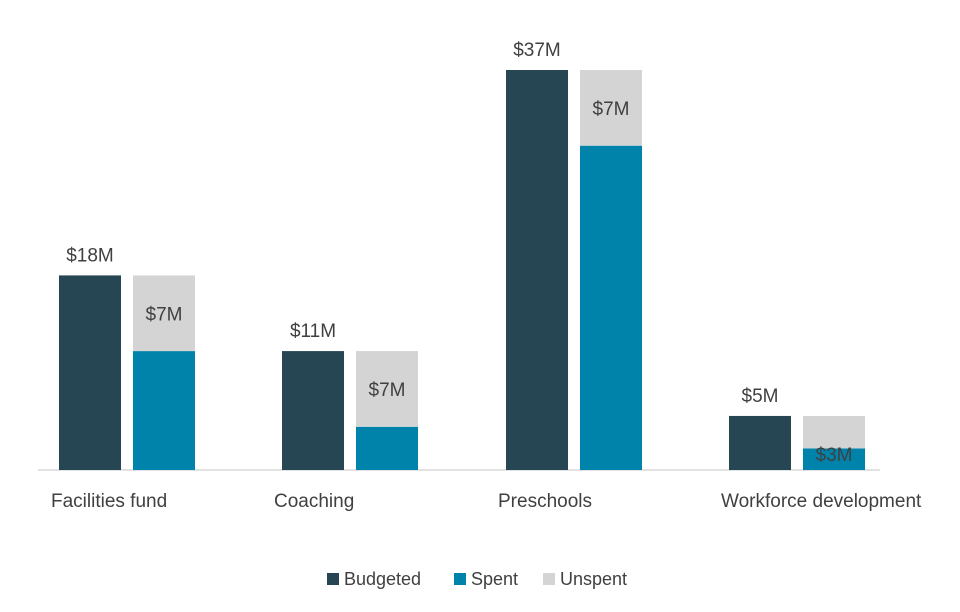  I want to click on legend-item-spent: Spent, so click(486, 579).